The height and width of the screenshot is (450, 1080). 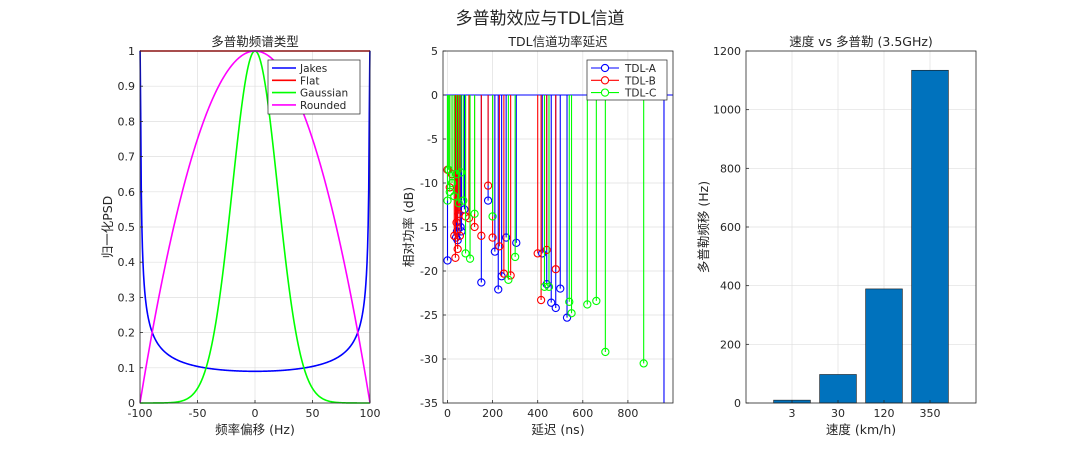 I want to click on legend-label: TDL-C, so click(x=640, y=94).